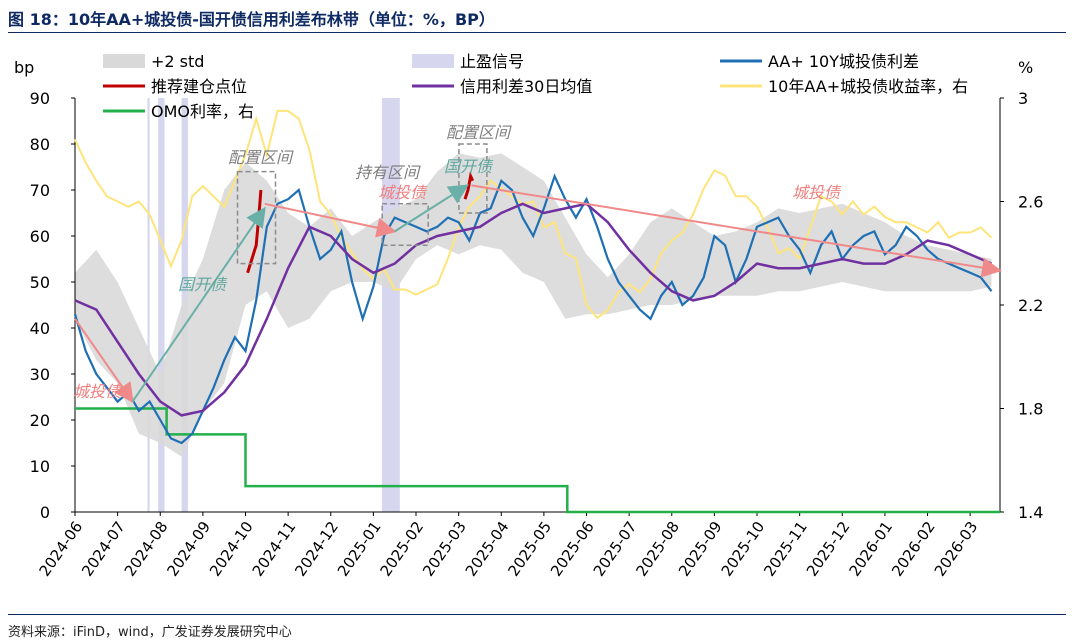  Describe the element at coordinates (1030, 512) in the screenshot. I see `right-tick-label: 1.4` at that location.